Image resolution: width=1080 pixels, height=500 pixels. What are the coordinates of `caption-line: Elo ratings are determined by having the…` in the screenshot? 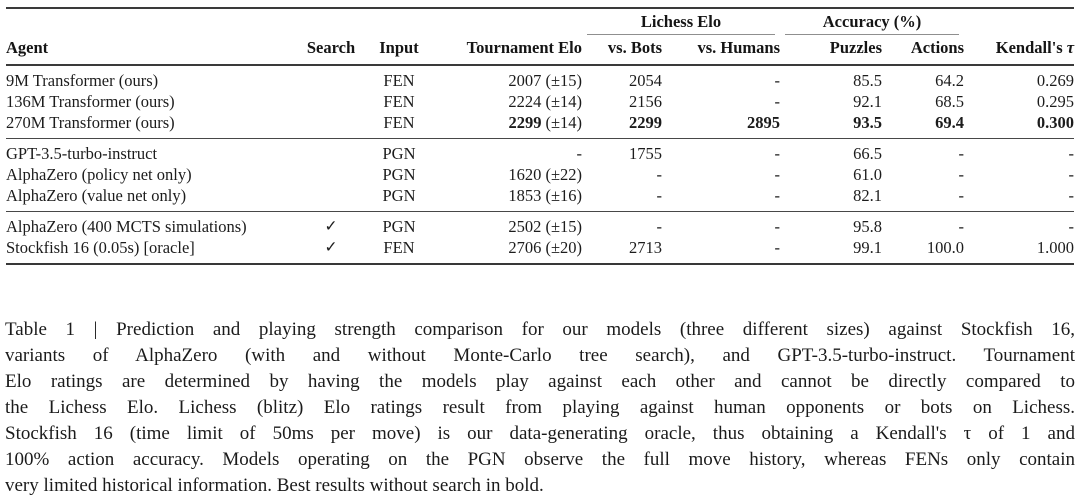 It's located at (540, 381).